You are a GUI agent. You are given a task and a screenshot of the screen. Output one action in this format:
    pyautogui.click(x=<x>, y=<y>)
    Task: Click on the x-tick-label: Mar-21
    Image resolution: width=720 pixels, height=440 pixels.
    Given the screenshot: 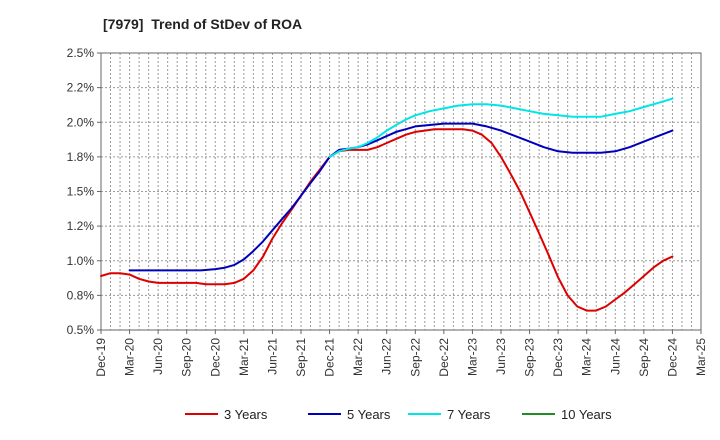 What is the action you would take?
    pyautogui.click(x=244, y=357)
    